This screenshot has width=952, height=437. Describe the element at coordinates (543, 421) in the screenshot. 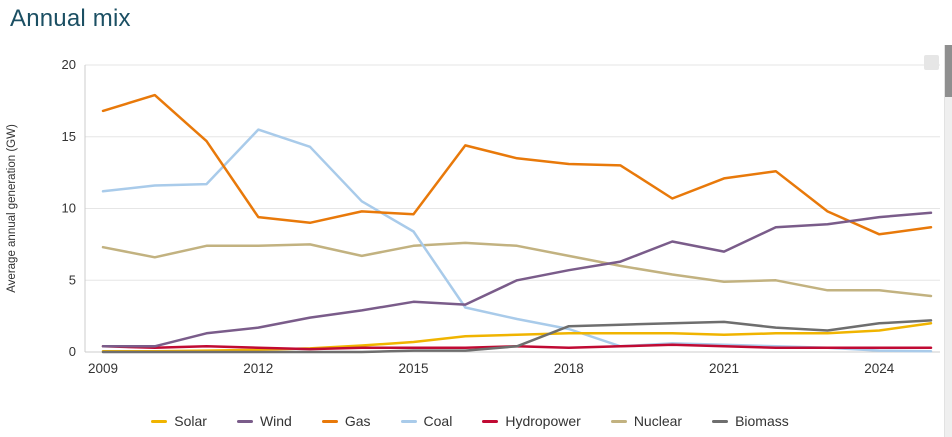

I see `legend-label: Hydropower` at that location.